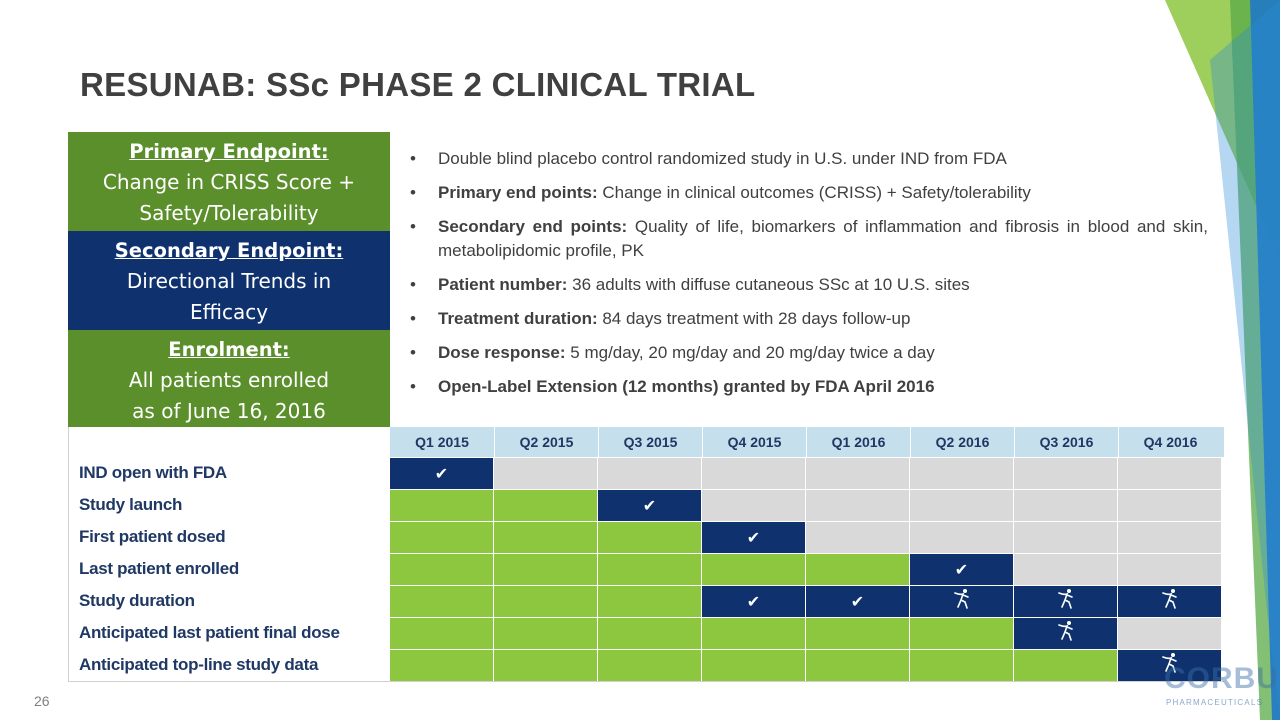  I want to click on logo-wordmark: CORBUS, so click(1222, 678).